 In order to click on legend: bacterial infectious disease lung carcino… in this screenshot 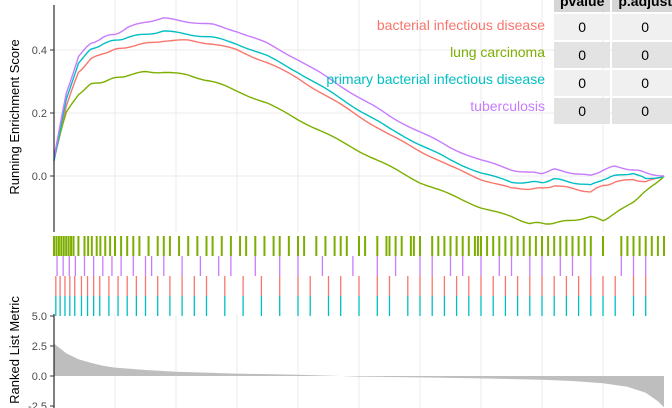, I will do `click(435, 65)`.